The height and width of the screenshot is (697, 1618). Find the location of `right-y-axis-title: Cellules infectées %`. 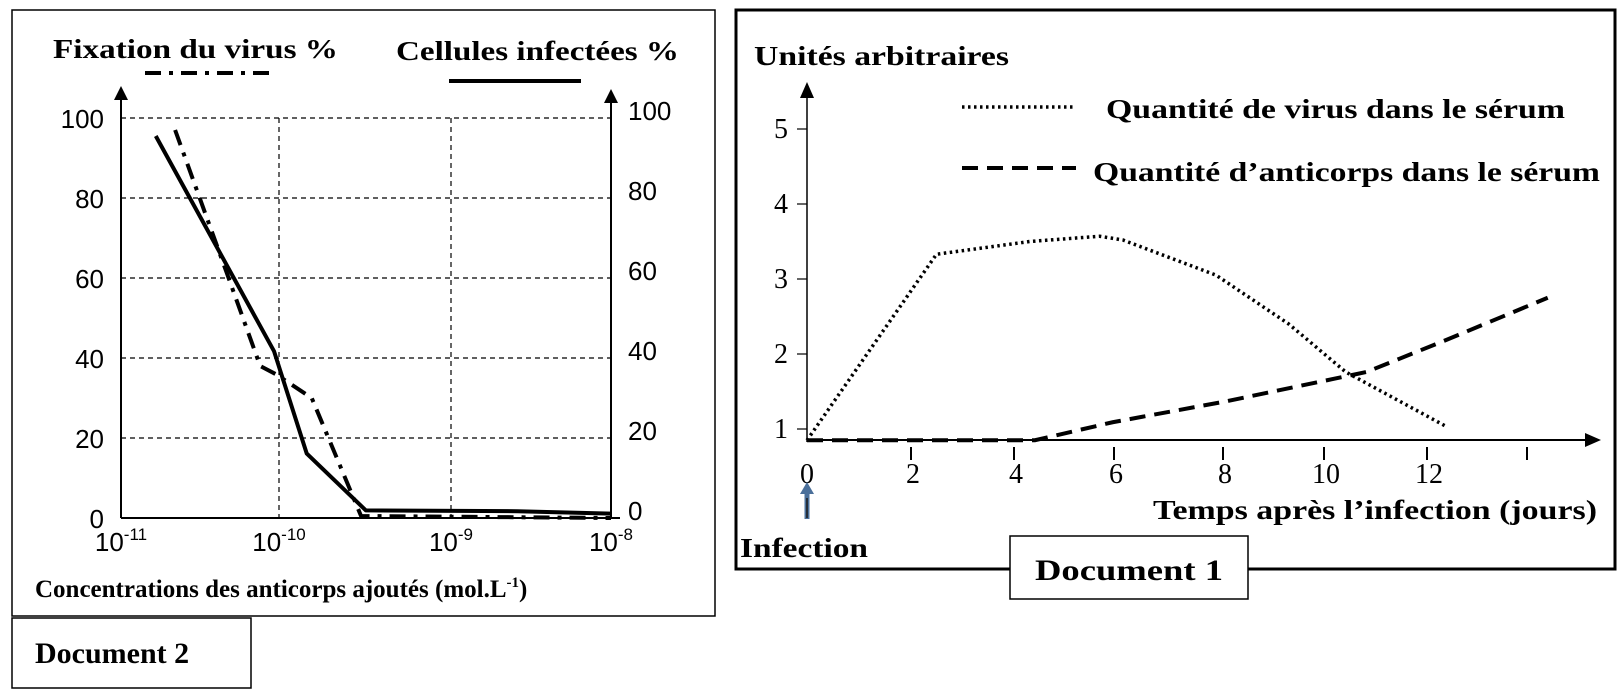

right-y-axis-title: Cellules infectées % is located at coordinates (537, 51).